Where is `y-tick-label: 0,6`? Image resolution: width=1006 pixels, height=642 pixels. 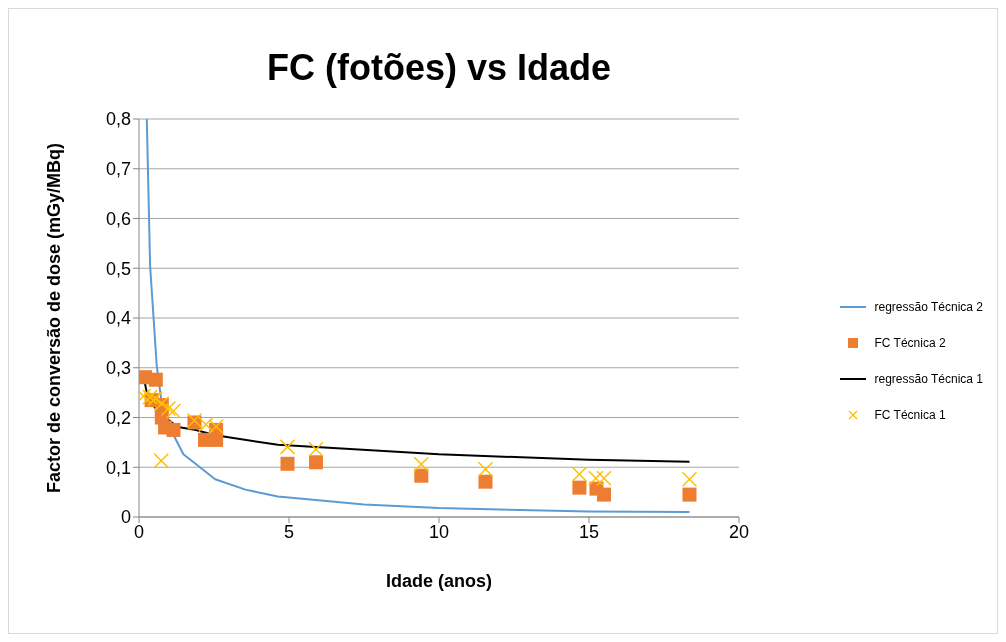
y-tick-label: 0,6 is located at coordinates (118, 218).